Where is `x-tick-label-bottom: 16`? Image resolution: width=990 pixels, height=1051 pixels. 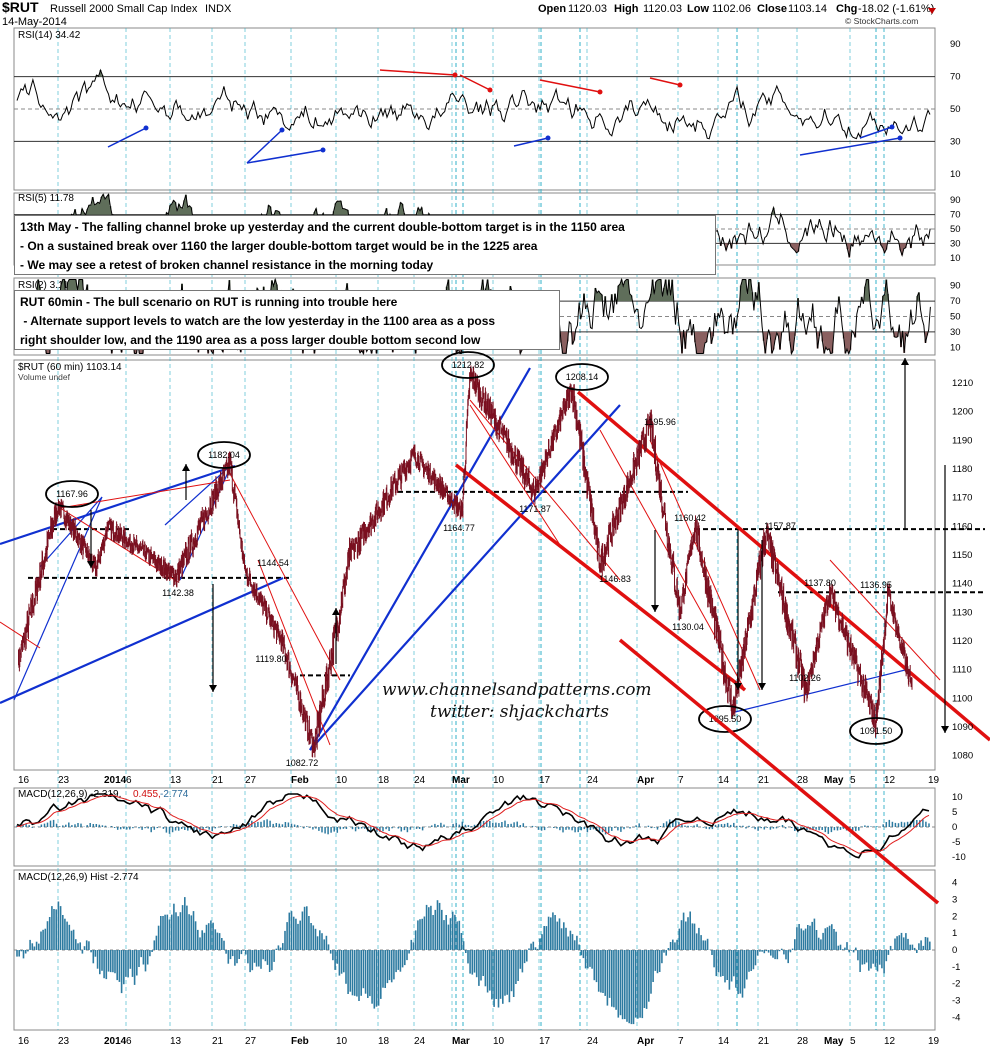 x-tick-label-bottom: 16 is located at coordinates (24, 1041).